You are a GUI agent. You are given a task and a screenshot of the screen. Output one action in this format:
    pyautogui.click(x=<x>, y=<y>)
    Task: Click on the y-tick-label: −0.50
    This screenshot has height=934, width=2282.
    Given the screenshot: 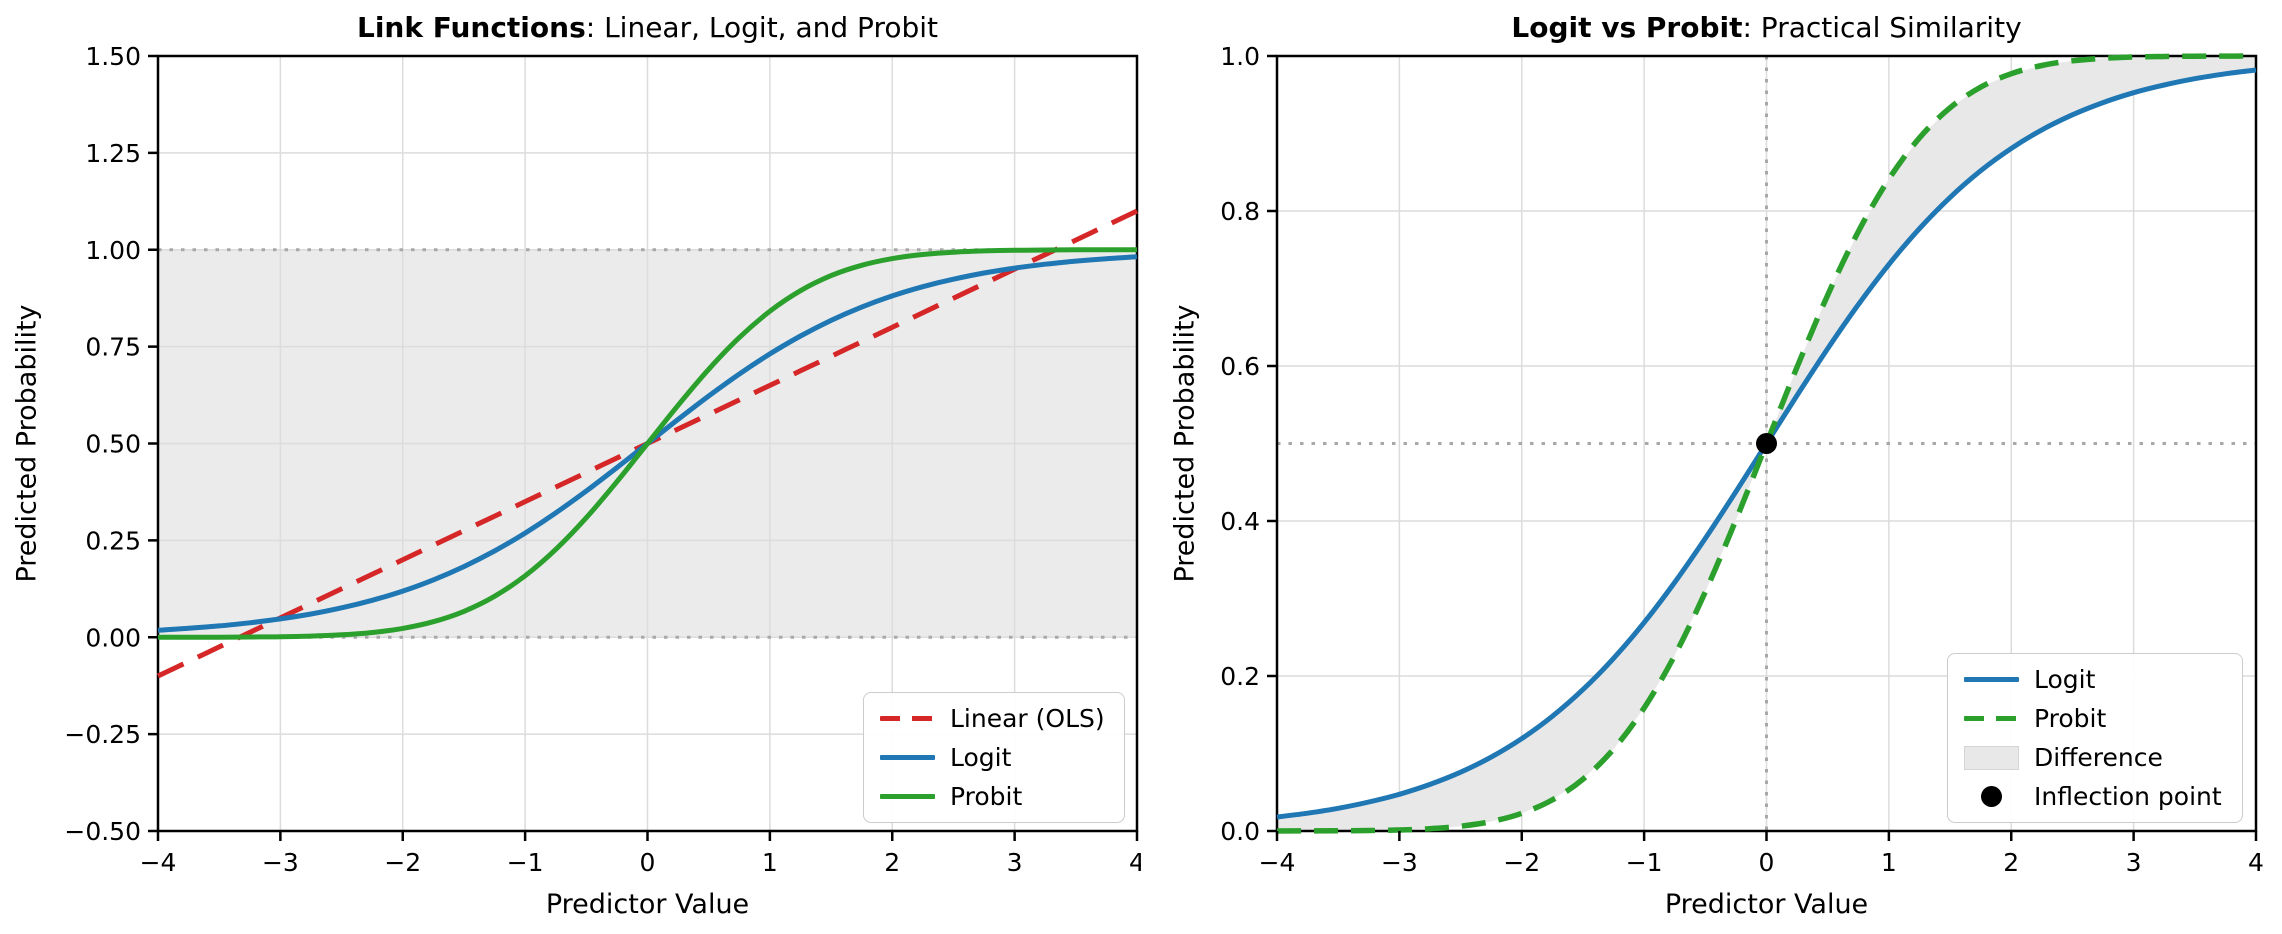 What is the action you would take?
    pyautogui.click(x=102, y=831)
    